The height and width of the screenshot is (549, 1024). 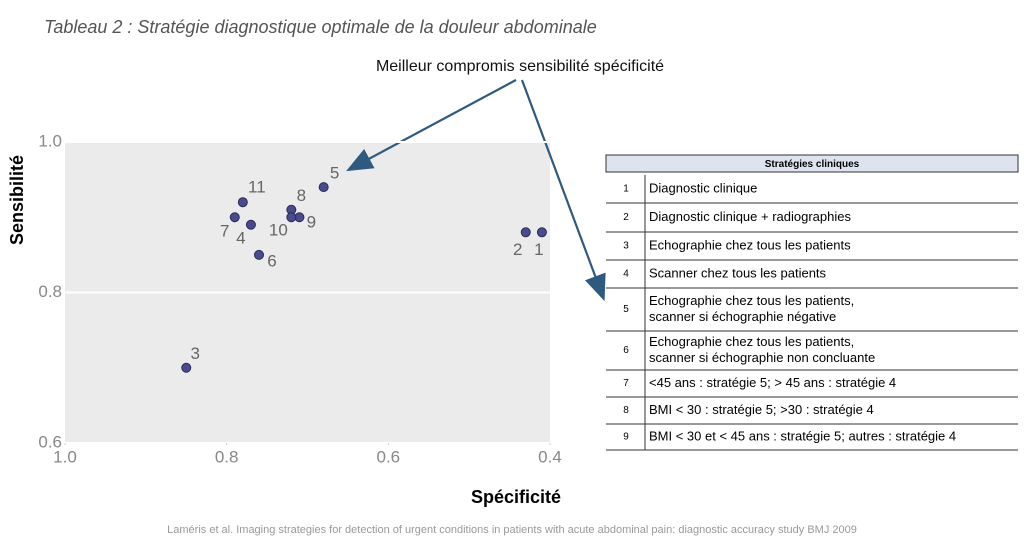 I want to click on point-label: 11, so click(x=257, y=187).